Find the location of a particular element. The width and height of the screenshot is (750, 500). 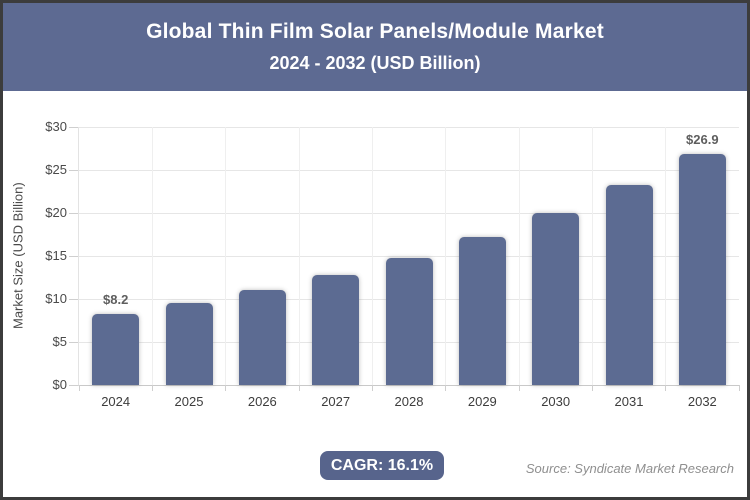

cagr-label: CAGR: 16.1% is located at coordinates (382, 465).